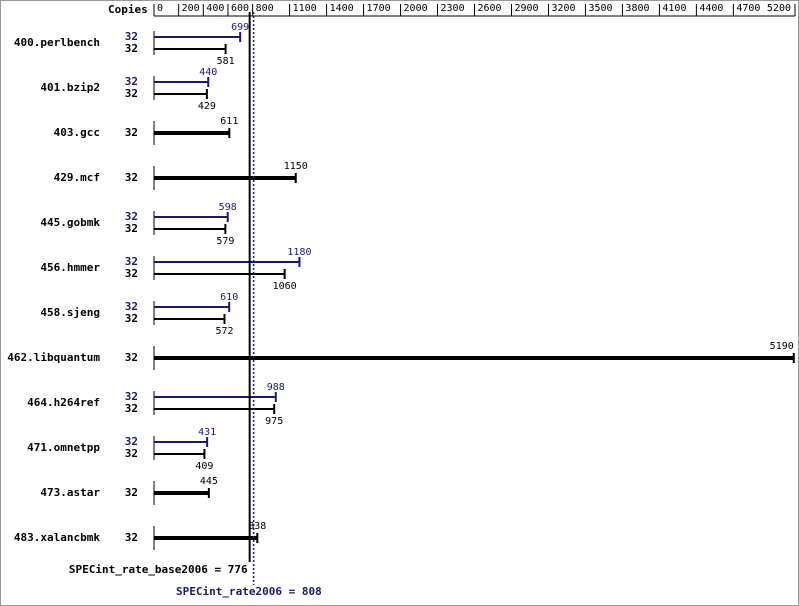  I want to click on x-tick-label: 2300, so click(453, 8).